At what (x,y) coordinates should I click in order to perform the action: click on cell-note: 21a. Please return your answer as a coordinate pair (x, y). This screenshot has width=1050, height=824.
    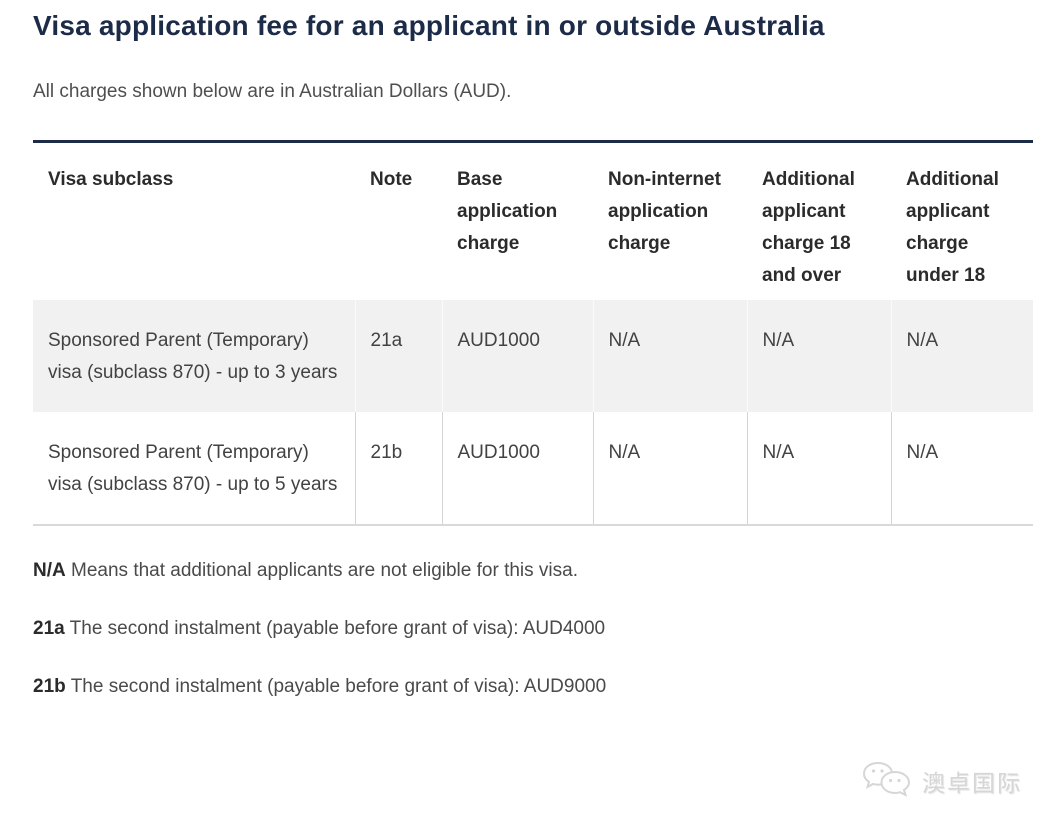
    Looking at the image, I should click on (398, 356).